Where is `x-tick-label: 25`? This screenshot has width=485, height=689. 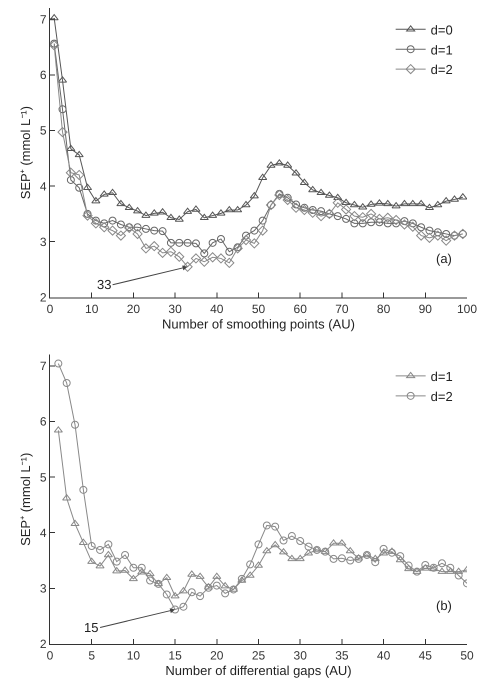 x-tick-label: 25 is located at coordinates (259, 655).